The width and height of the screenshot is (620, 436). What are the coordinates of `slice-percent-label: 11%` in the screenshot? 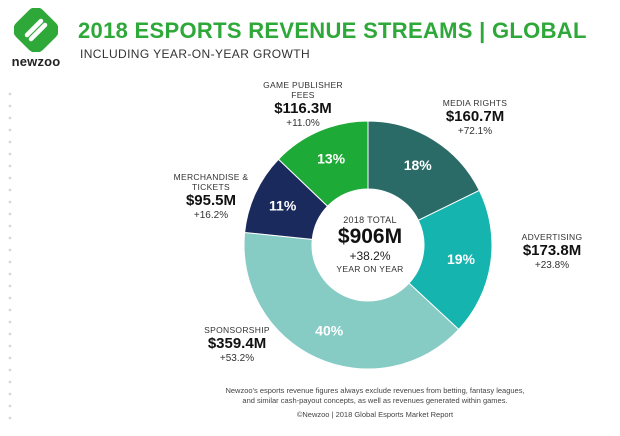 It's located at (283, 206).